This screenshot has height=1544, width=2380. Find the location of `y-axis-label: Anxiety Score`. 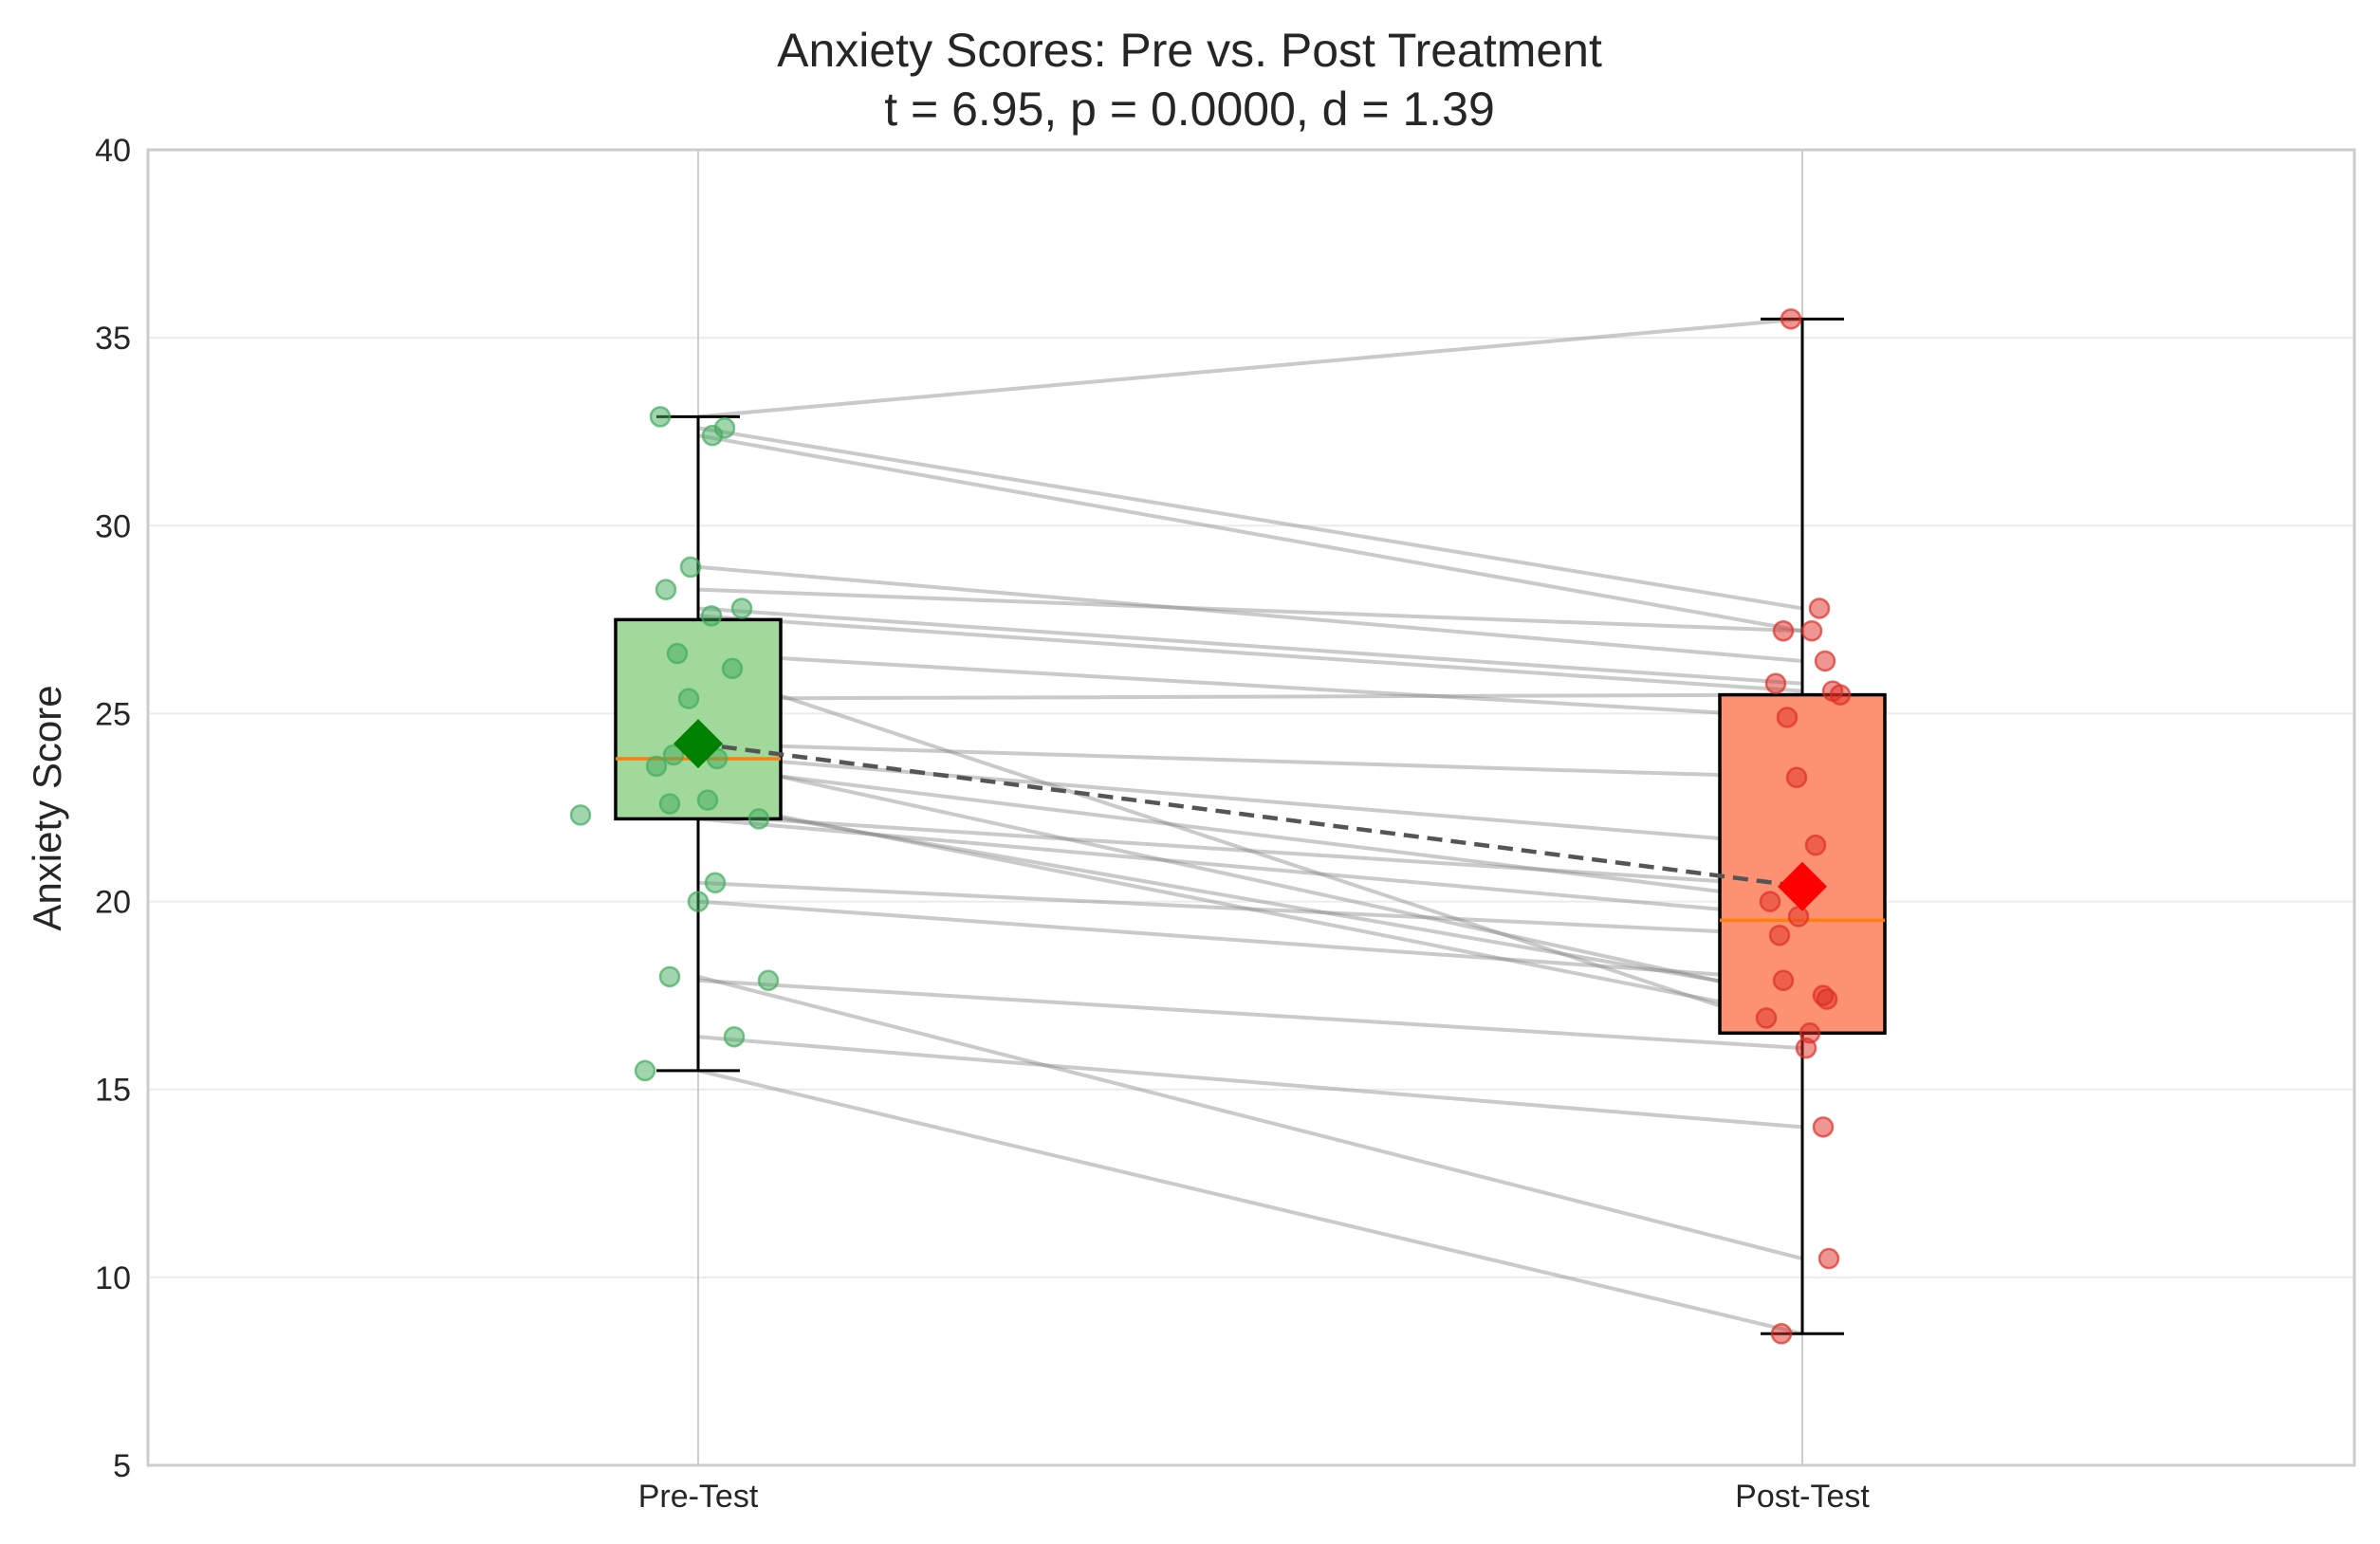

y-axis-label: Anxiety Score is located at coordinates (47, 807).